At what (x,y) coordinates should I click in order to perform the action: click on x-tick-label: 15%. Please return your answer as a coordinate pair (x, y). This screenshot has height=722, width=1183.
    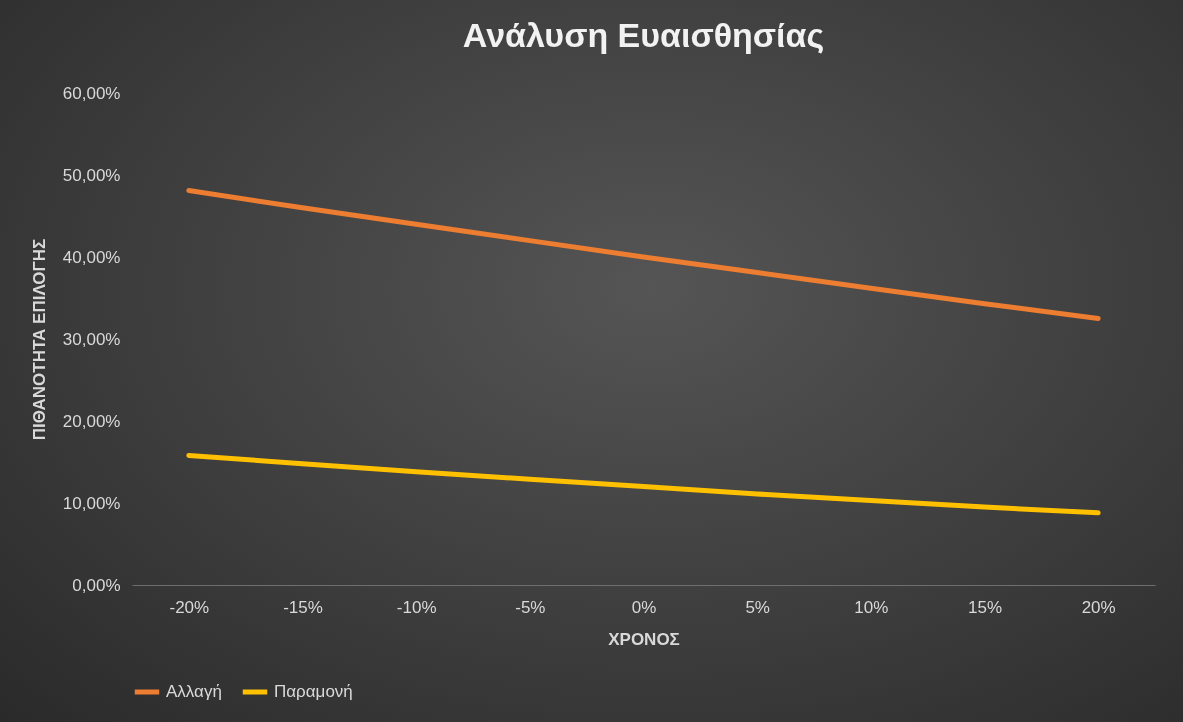
    Looking at the image, I should click on (985, 607).